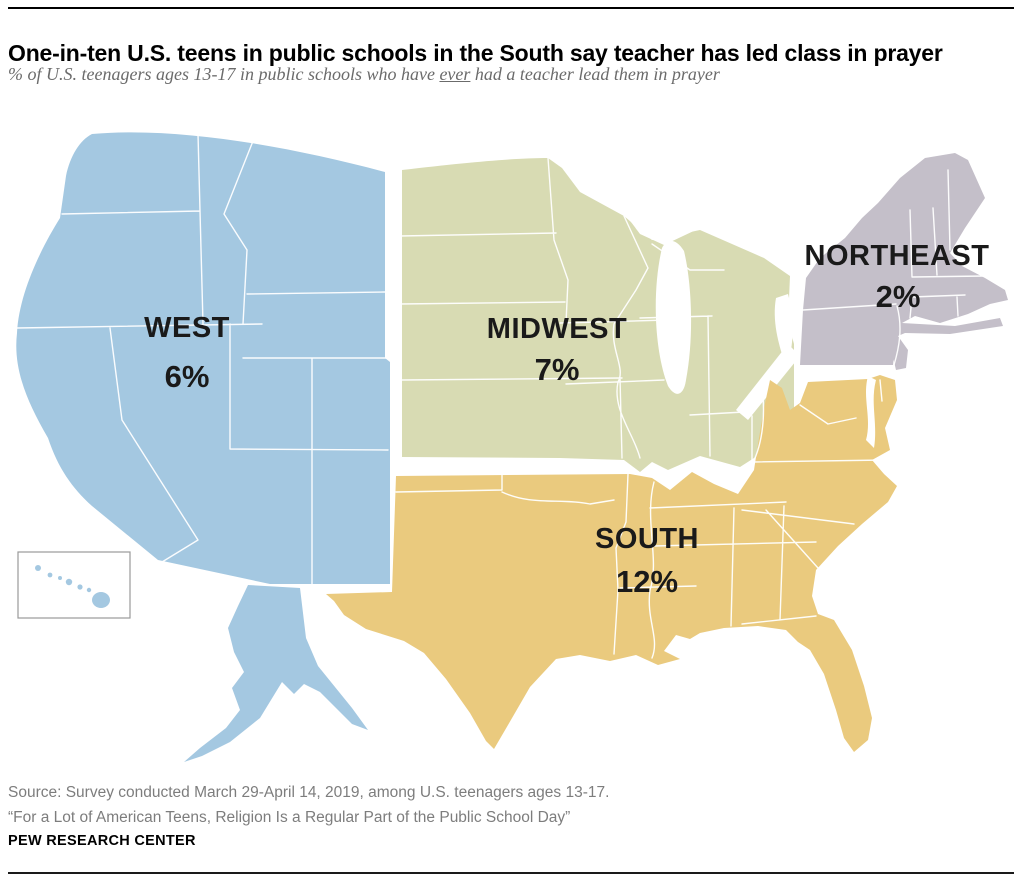 The image size is (1023, 884). Describe the element at coordinates (511, 8) in the screenshot. I see `top-rule` at that location.